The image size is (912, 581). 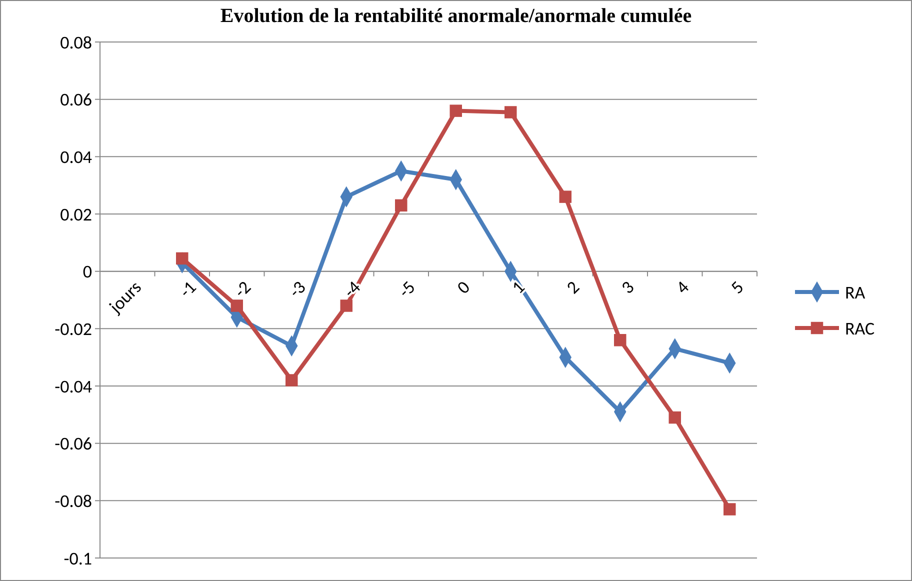 What do you see at coordinates (682, 287) in the screenshot?
I see `x-tick-label: 4` at bounding box center [682, 287].